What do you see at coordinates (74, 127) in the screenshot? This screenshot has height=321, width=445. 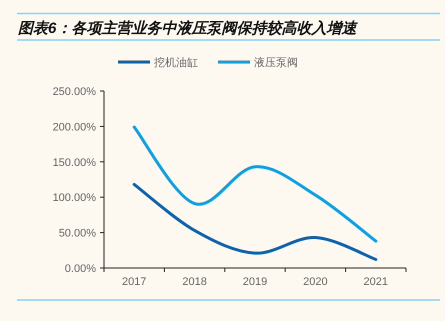 I see `y-tick-label: 200.00%` at bounding box center [74, 127].